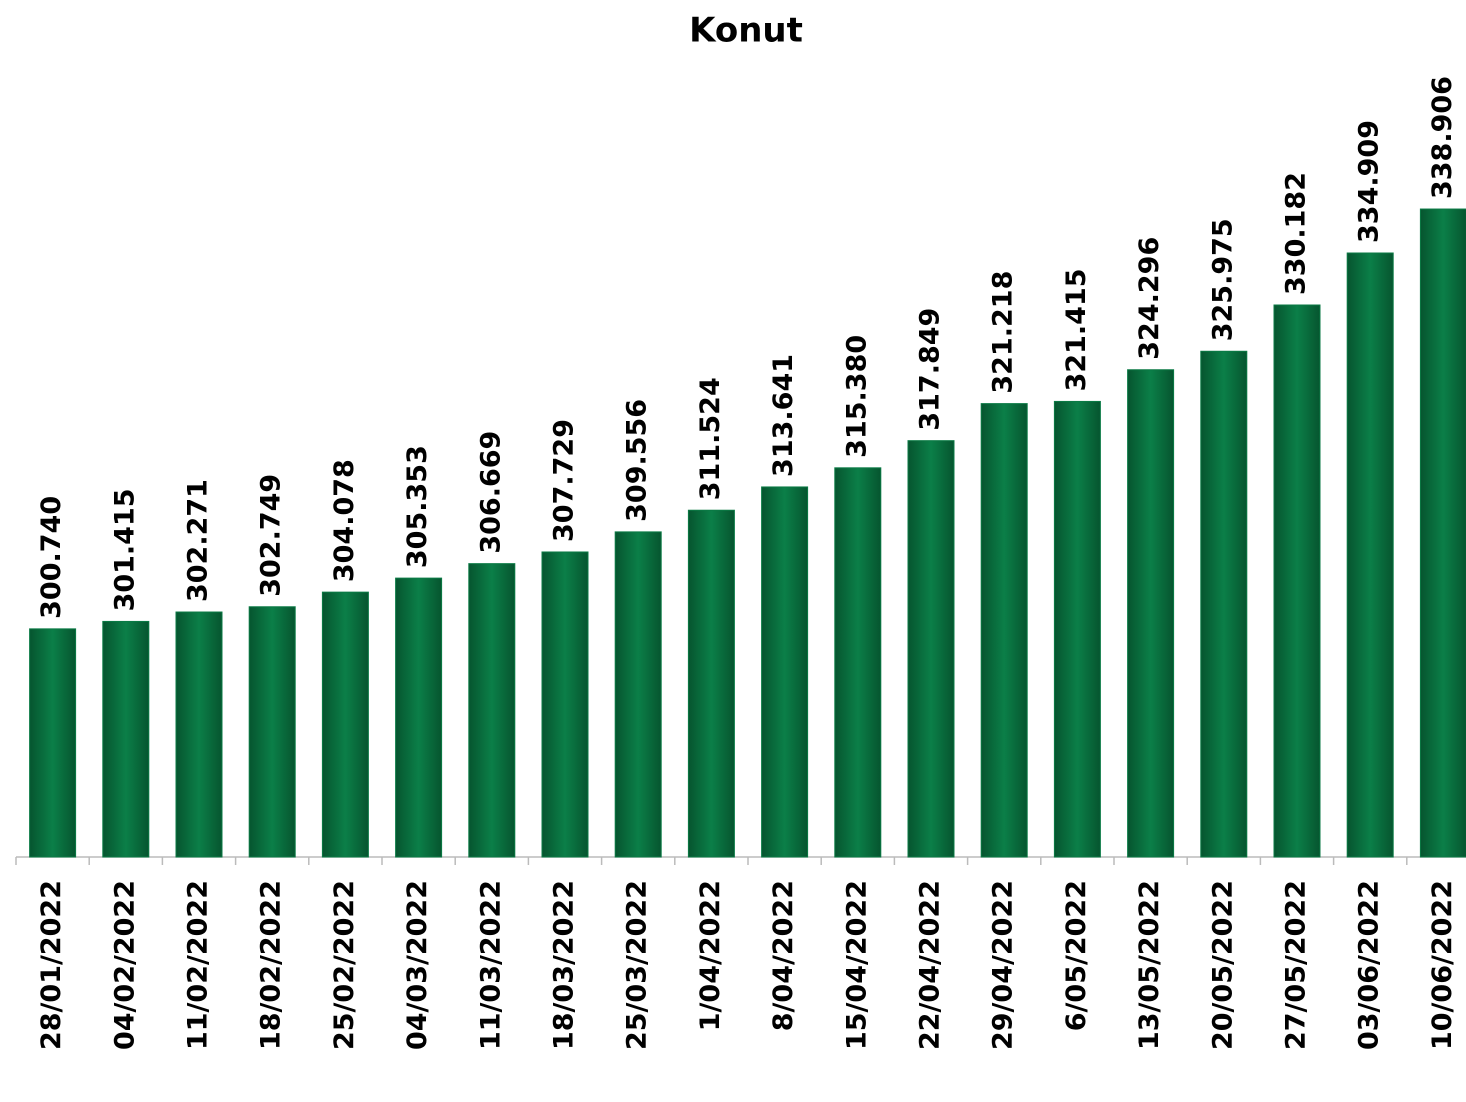 This screenshot has height=1102, width=1466. What do you see at coordinates (344, 520) in the screenshot?
I see `value-label: 304.078` at bounding box center [344, 520].